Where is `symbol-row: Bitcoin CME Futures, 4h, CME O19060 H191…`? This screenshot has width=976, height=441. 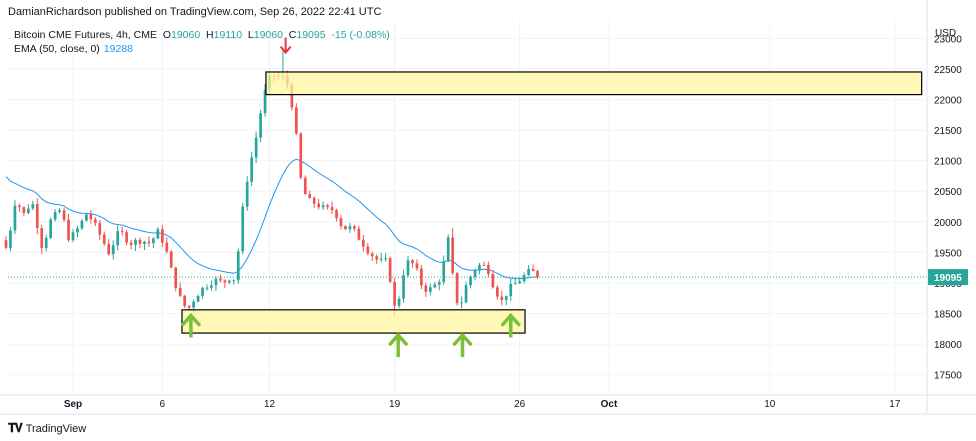 symbol-row: Bitcoin CME Futures, 4h, CME O19060 H191… is located at coordinates (202, 35).